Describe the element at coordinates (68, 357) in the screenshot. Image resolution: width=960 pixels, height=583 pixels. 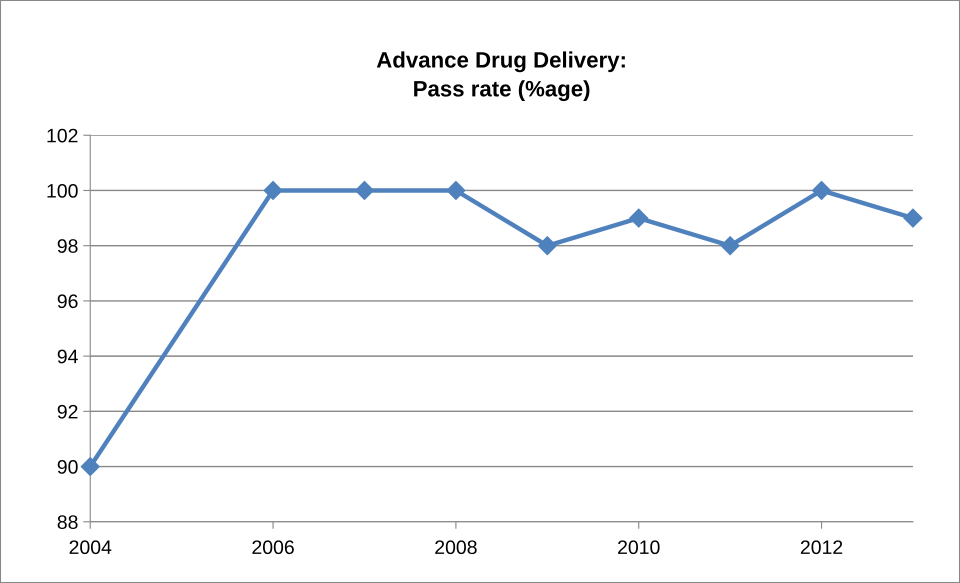
I see `y-tick-label: 94` at that location.